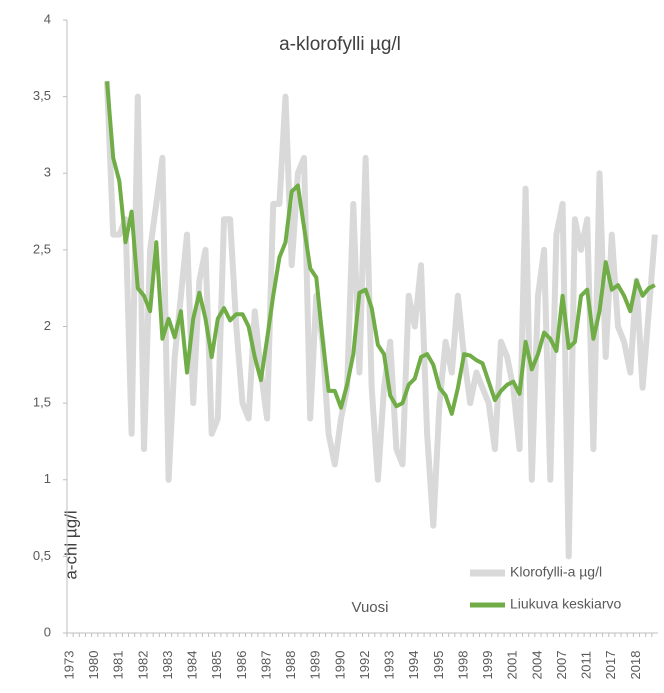 This screenshot has height=693, width=664. What do you see at coordinates (42, 95) in the screenshot?
I see `y-tick-label: 3,5` at bounding box center [42, 95].